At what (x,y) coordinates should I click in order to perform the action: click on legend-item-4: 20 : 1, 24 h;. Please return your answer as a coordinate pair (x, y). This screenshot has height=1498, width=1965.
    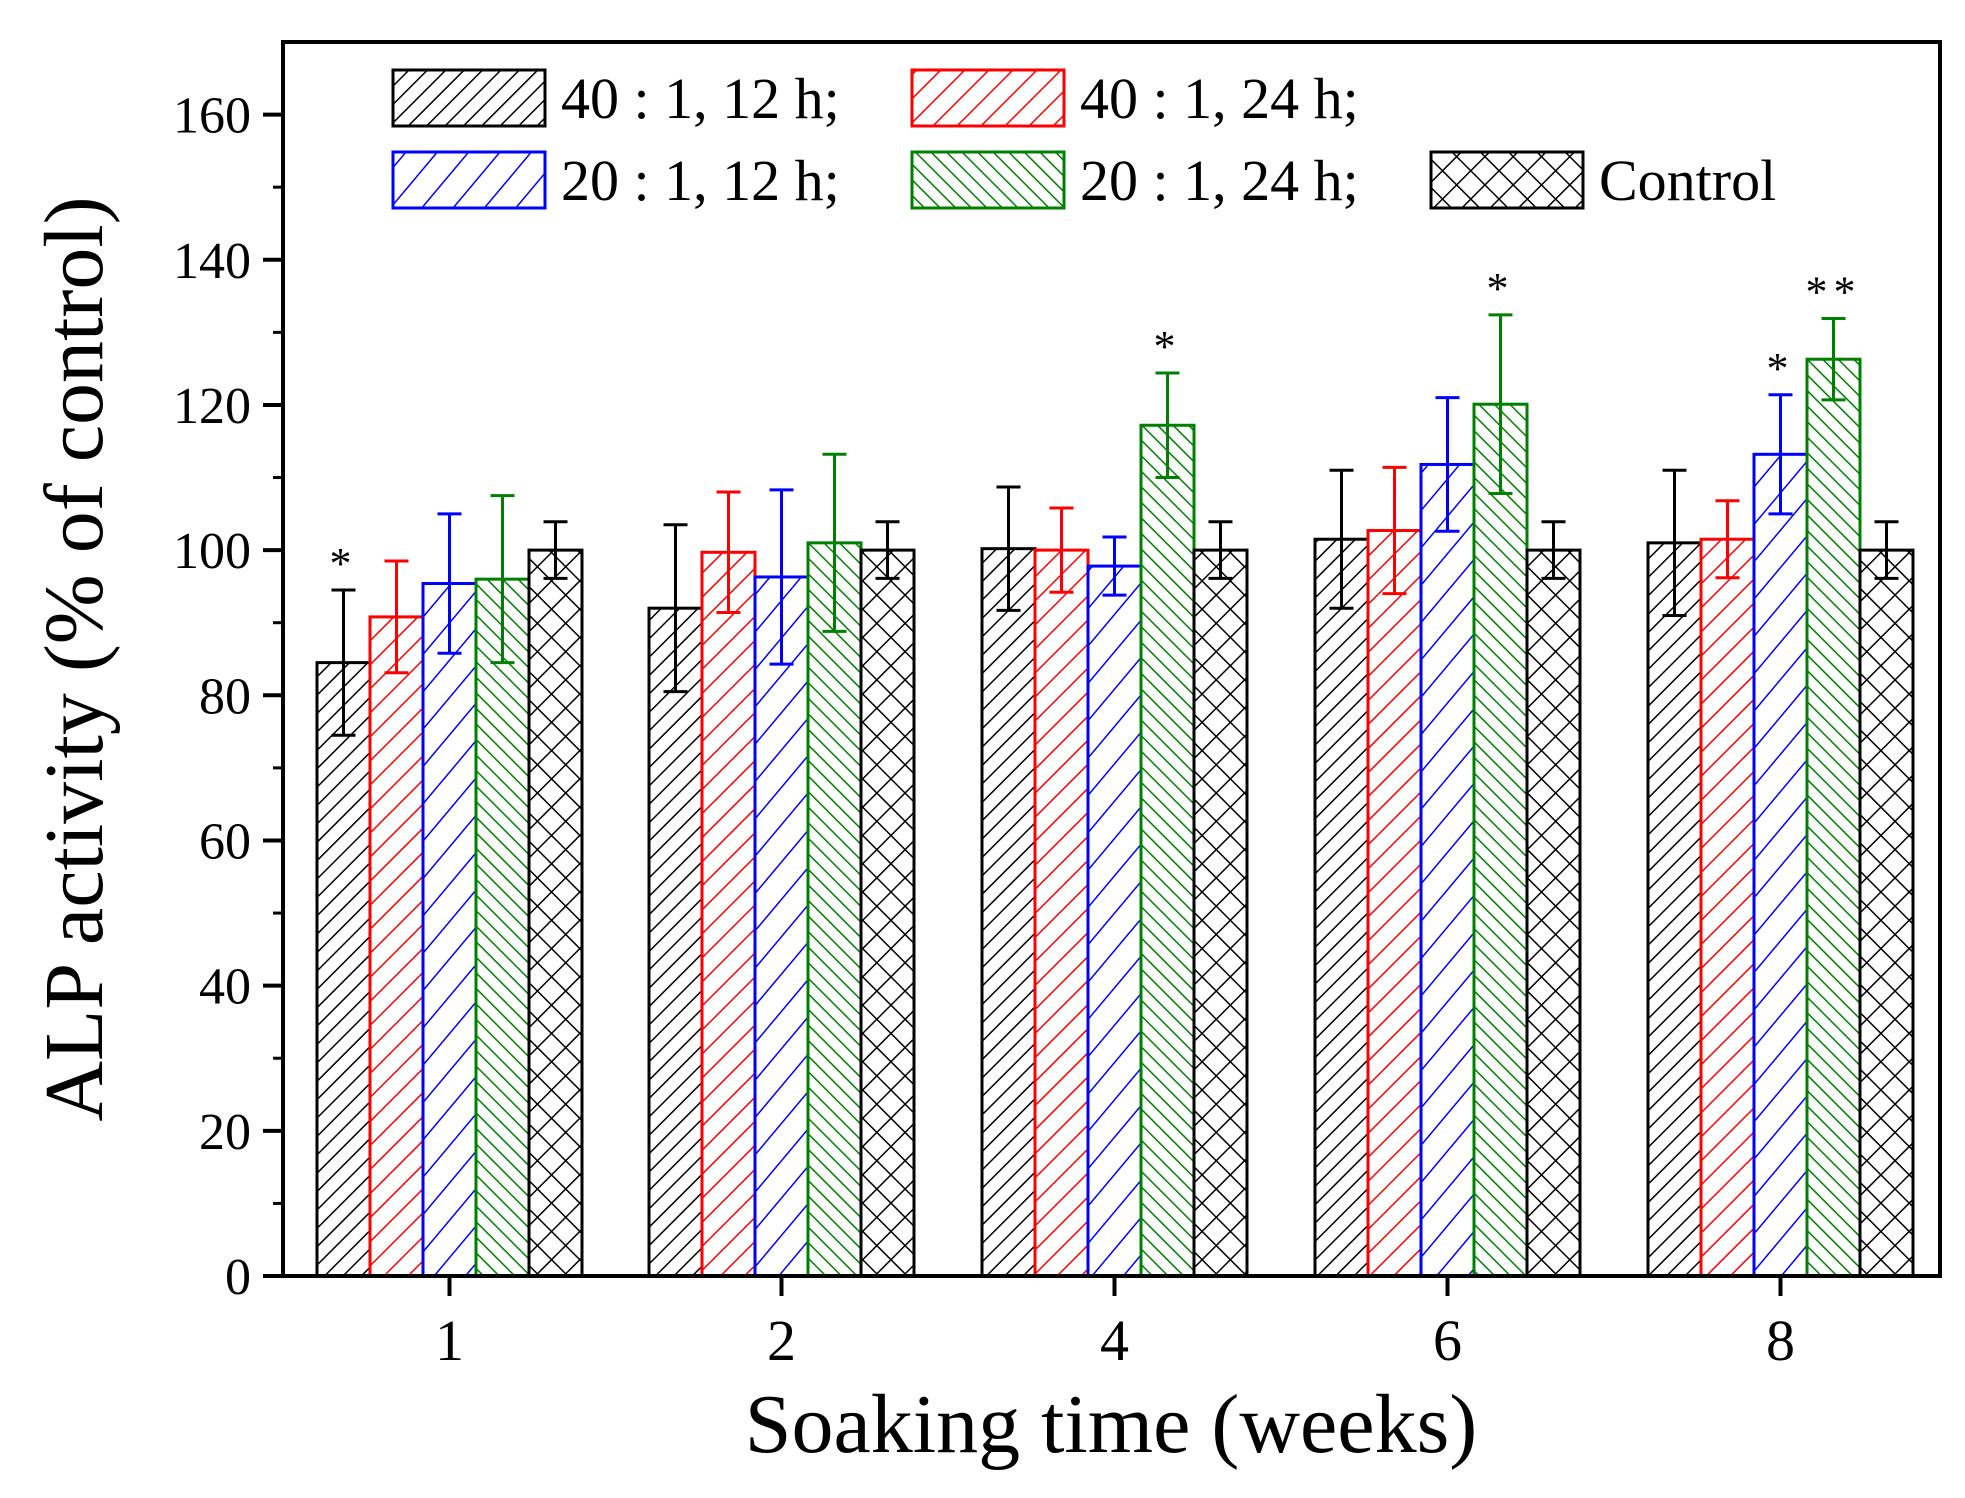
    Looking at the image, I should click on (1134, 180).